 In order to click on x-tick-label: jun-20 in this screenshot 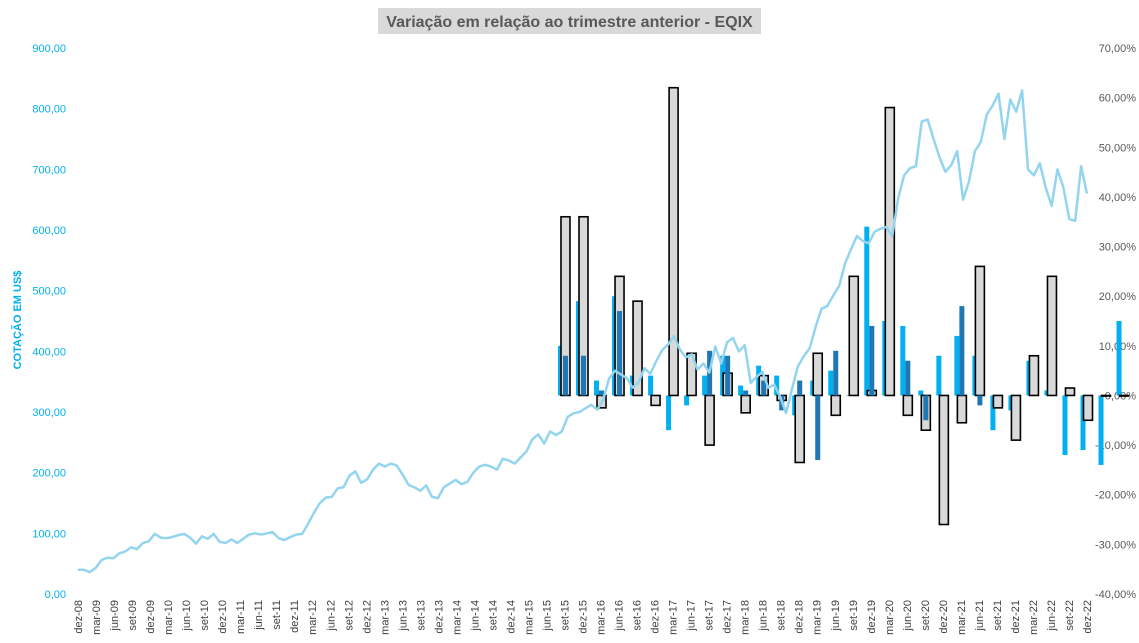, I will do `click(908, 616)`.